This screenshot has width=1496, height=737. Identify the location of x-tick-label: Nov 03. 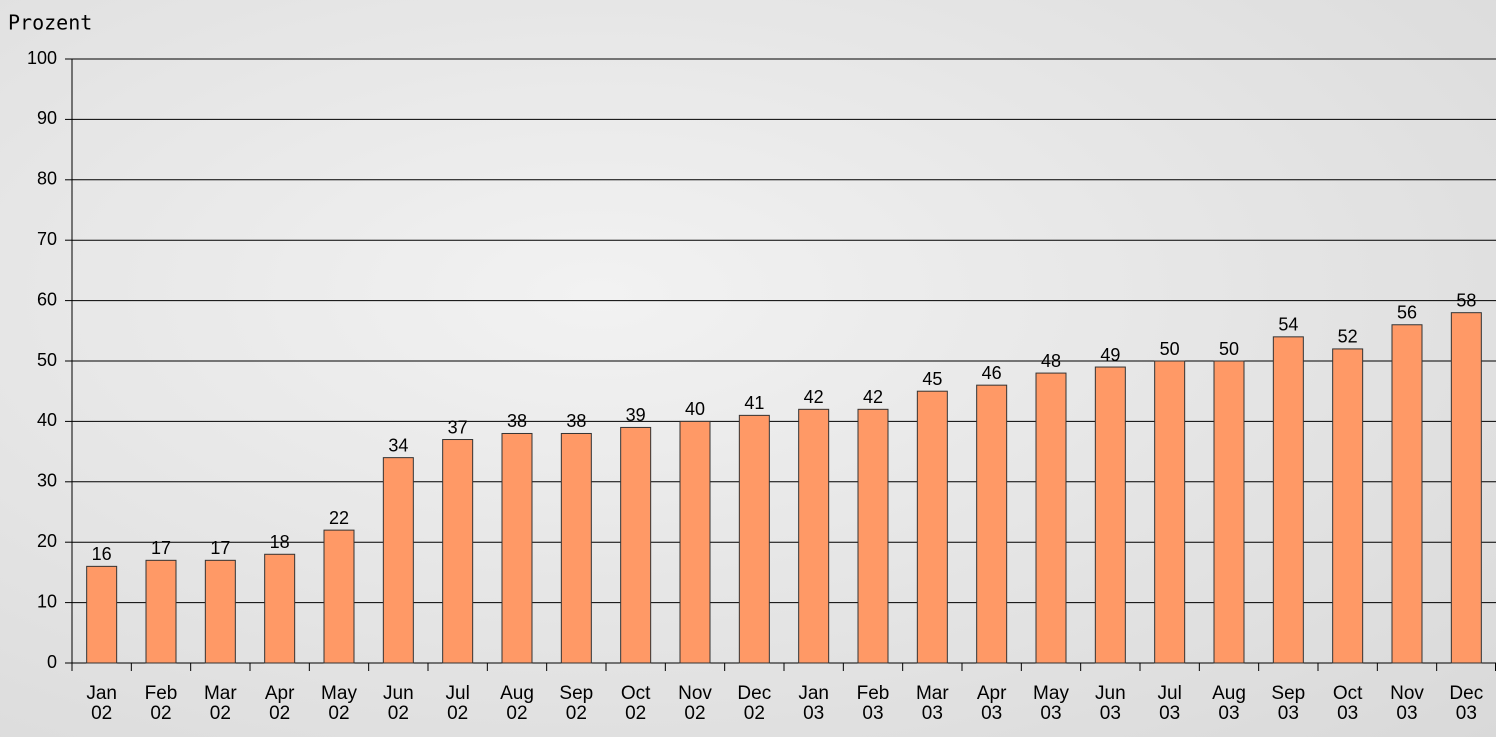
(1407, 703).